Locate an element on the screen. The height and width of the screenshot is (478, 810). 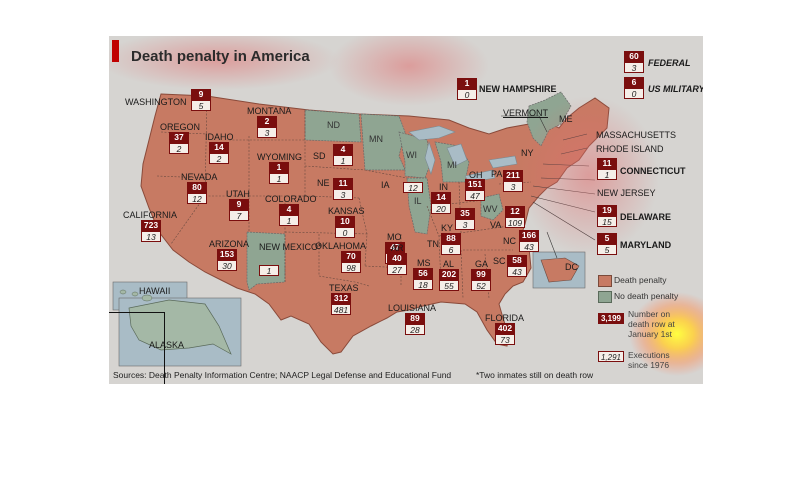
state-kansas-sentenced-count: 10 is located at coordinates (345, 221).